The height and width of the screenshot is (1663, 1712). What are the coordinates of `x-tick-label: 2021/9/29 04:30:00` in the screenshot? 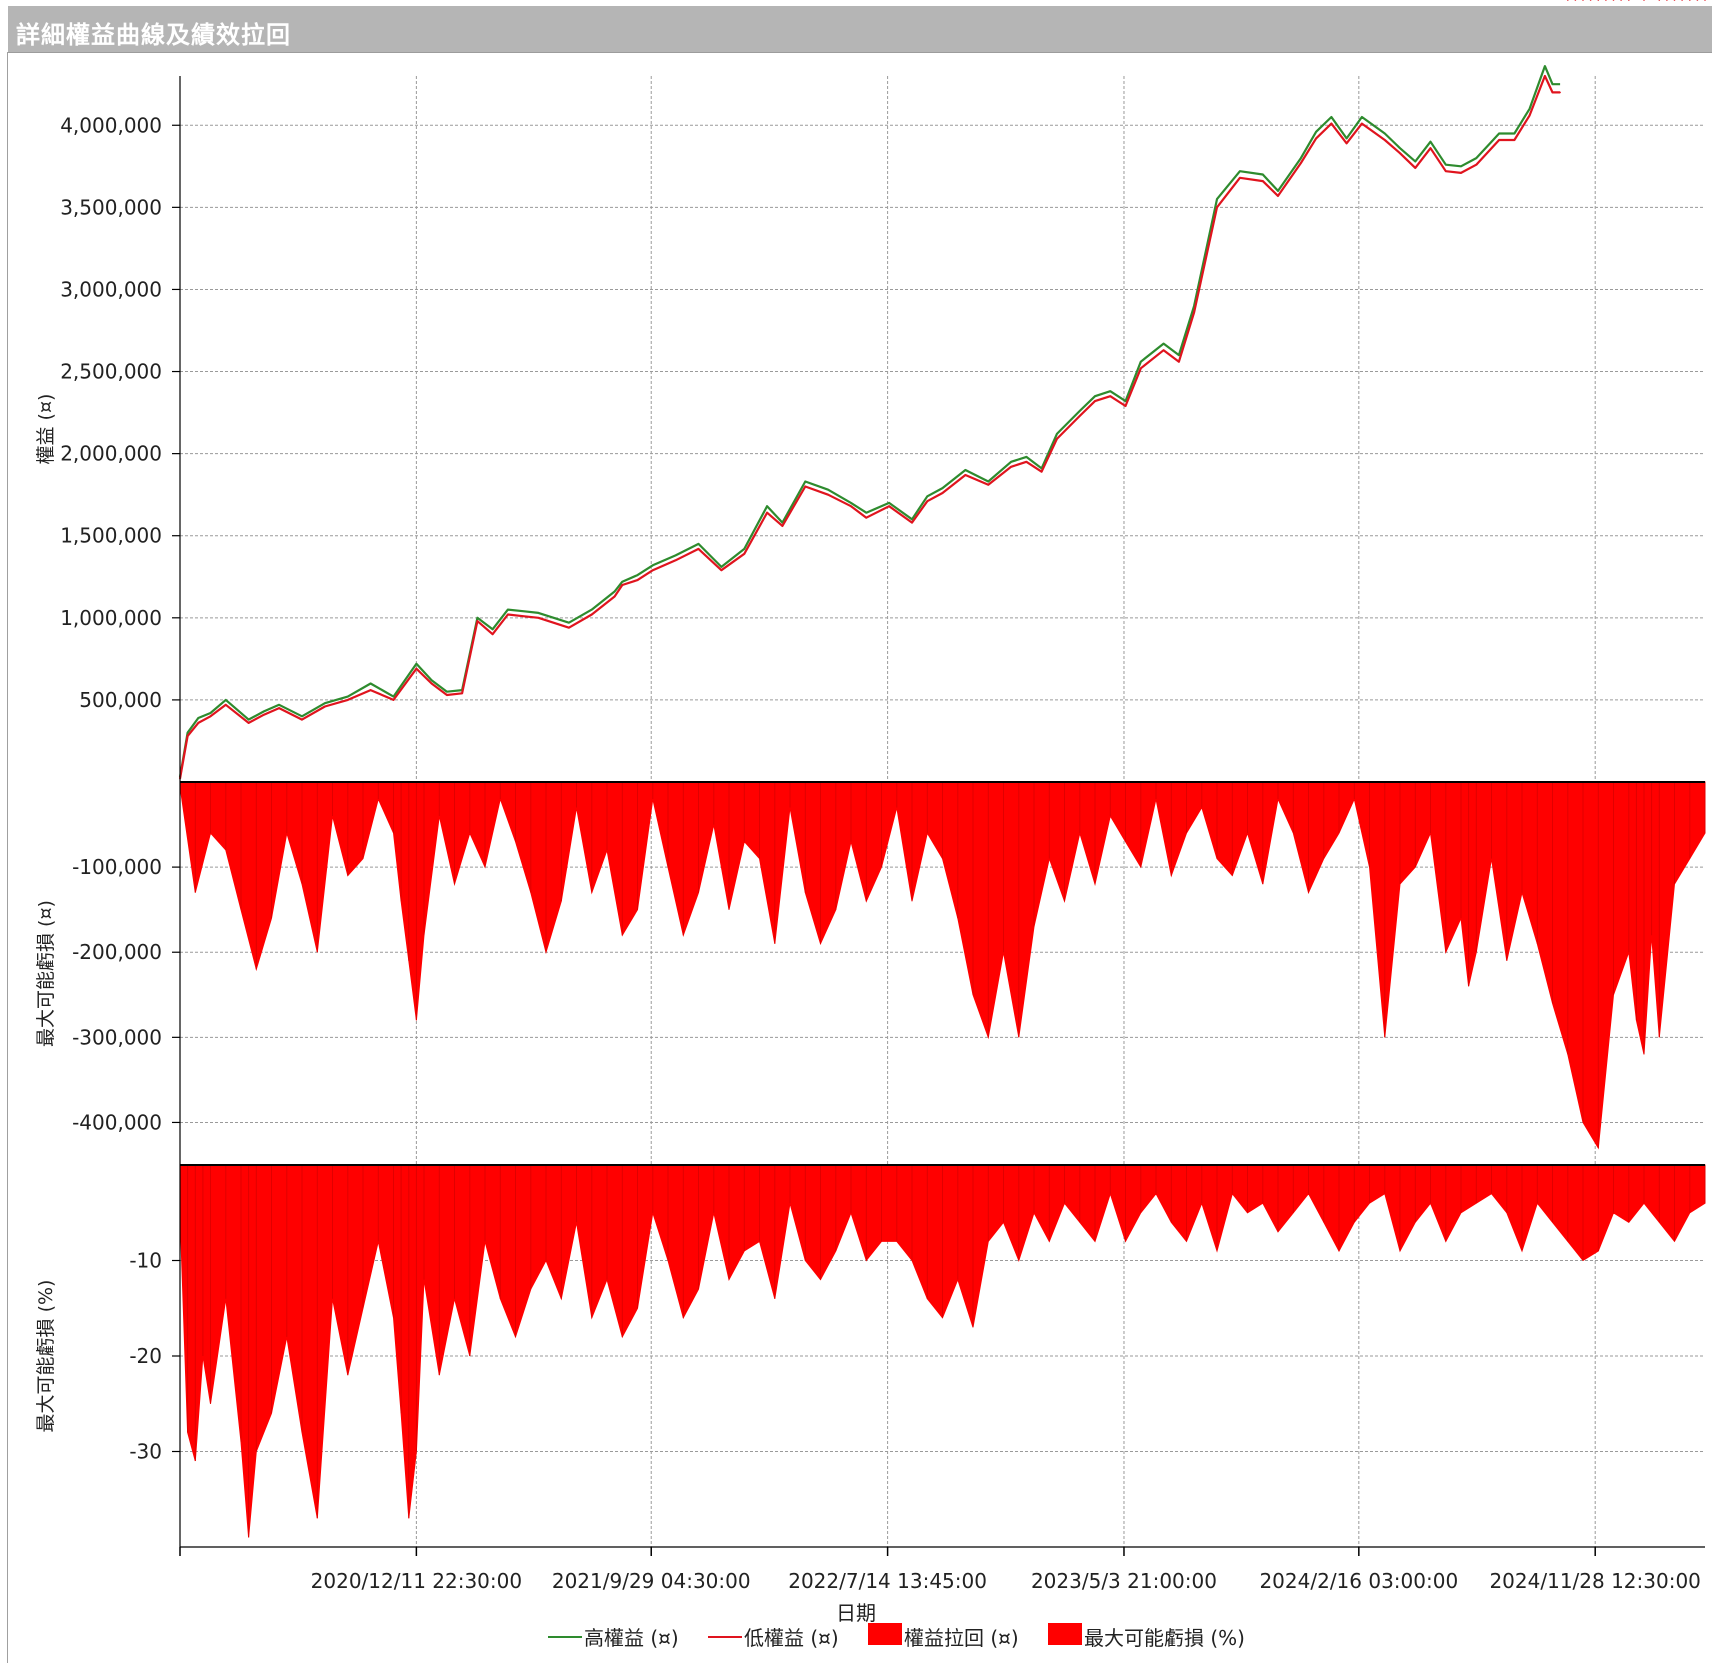 It's located at (651, 1581).